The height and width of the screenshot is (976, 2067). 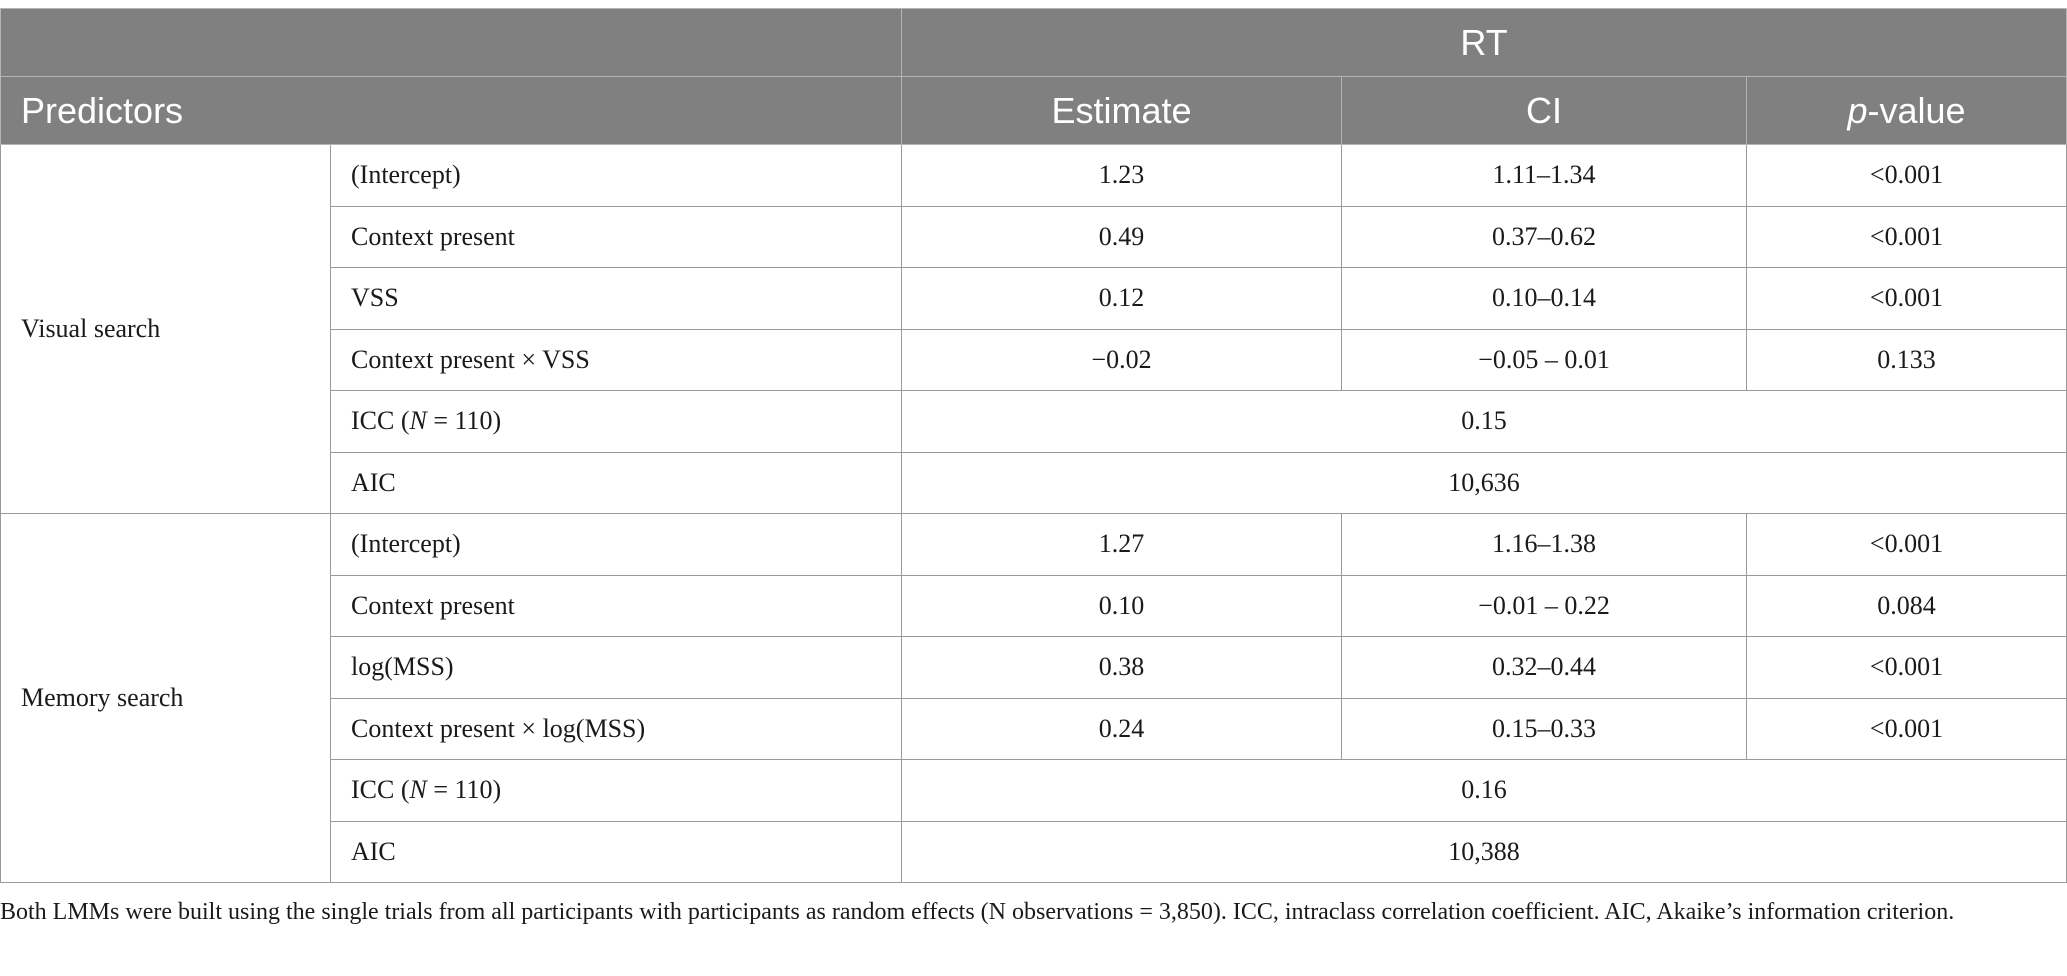 I want to click on estimate-cell: 1.27, so click(x=1121, y=544).